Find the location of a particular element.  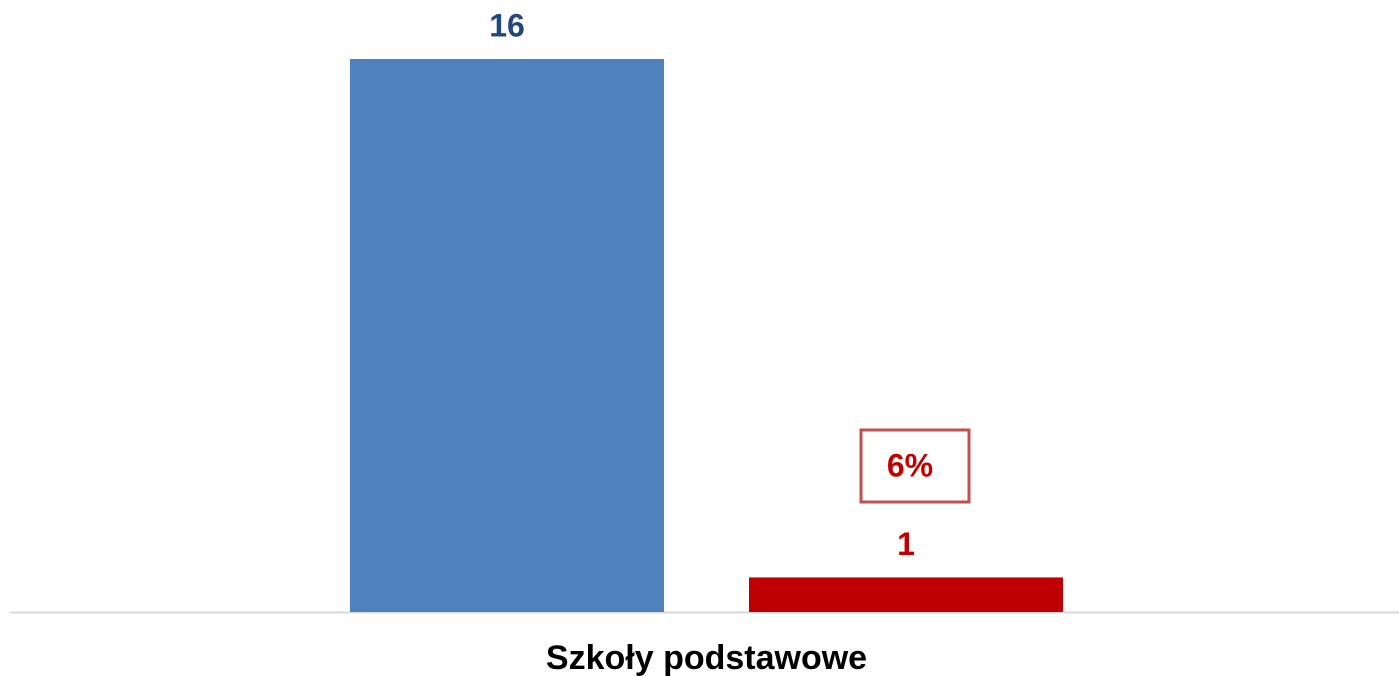

x-tick-label: Szkoły podstawowe is located at coordinates (706, 657).